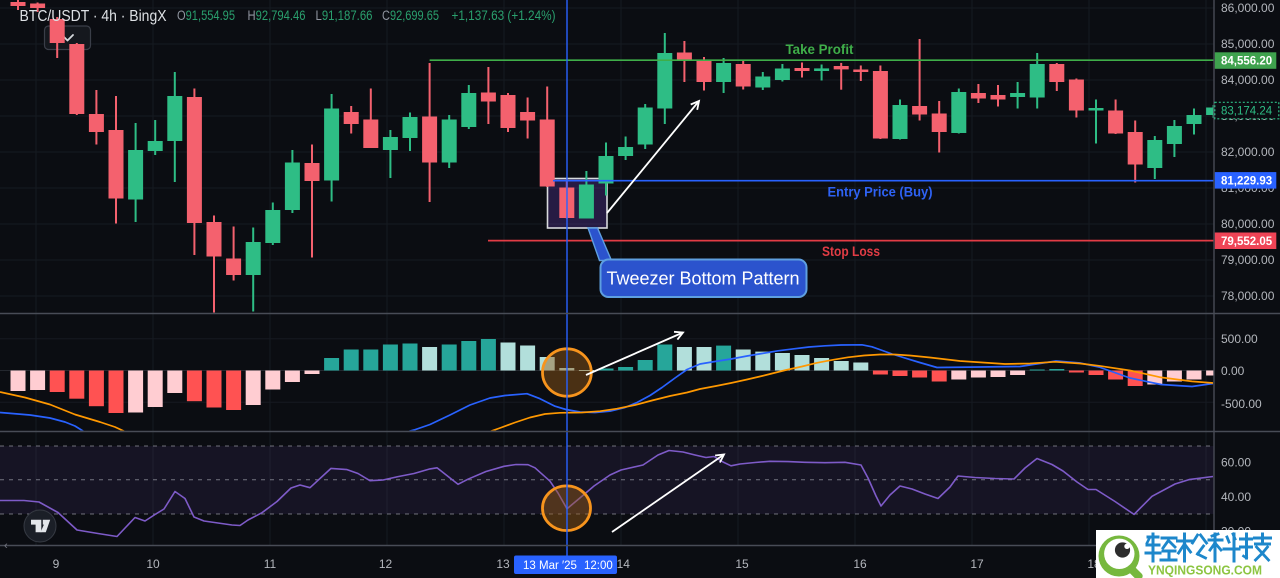 The width and height of the screenshot is (1280, 578). I want to click on svg-text: YNQINGSONG.COM, so click(1205, 570).